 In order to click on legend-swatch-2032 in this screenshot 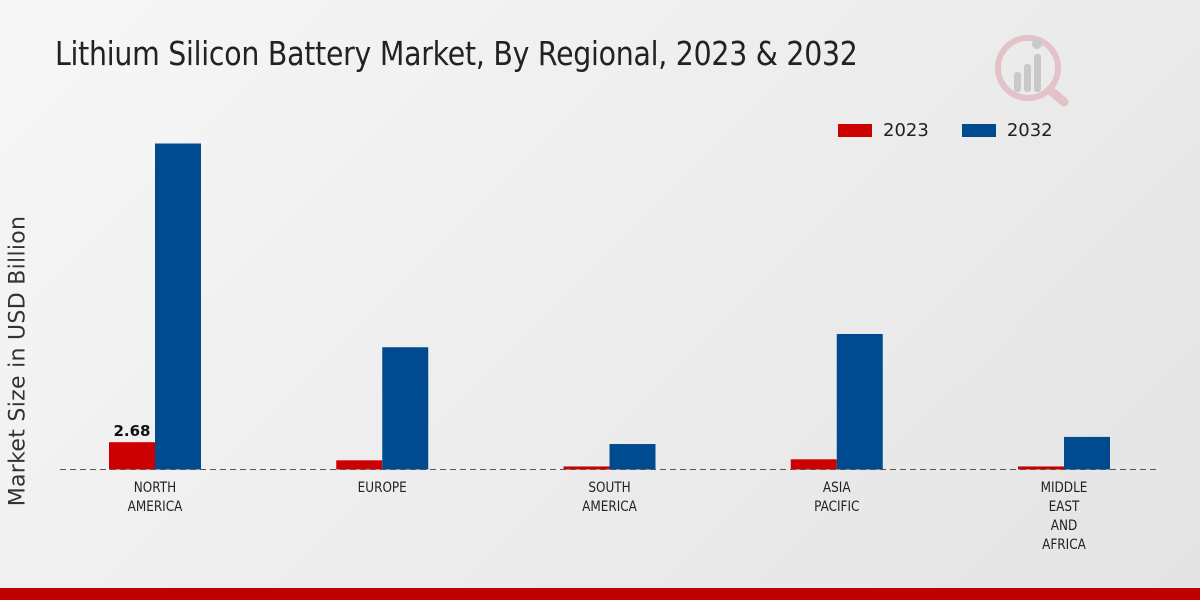, I will do `click(978, 130)`.